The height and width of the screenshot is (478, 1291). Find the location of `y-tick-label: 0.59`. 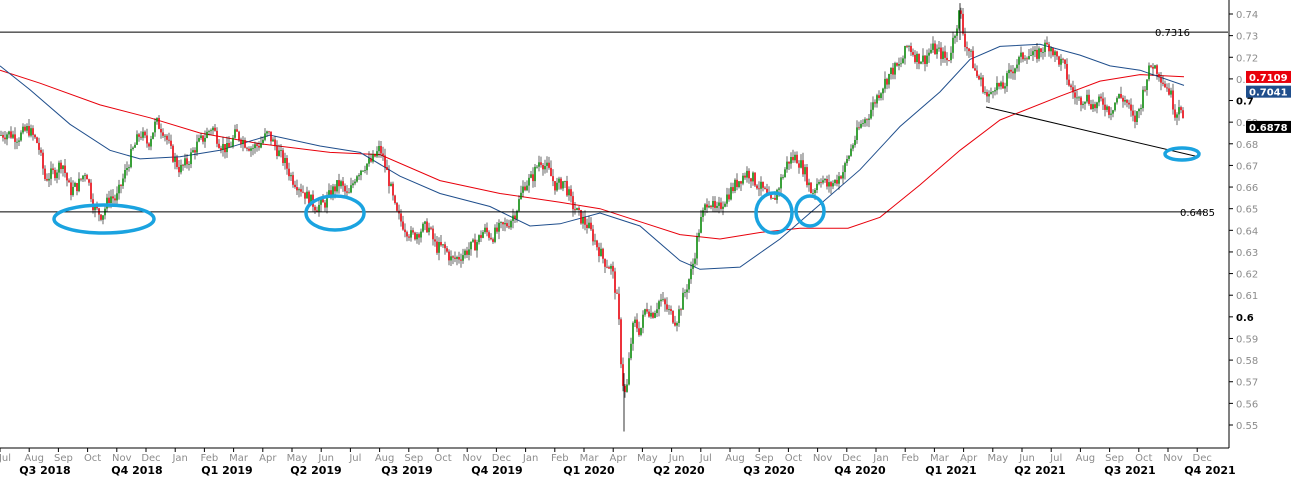

y-tick-label: 0.59 is located at coordinates (1247, 339).